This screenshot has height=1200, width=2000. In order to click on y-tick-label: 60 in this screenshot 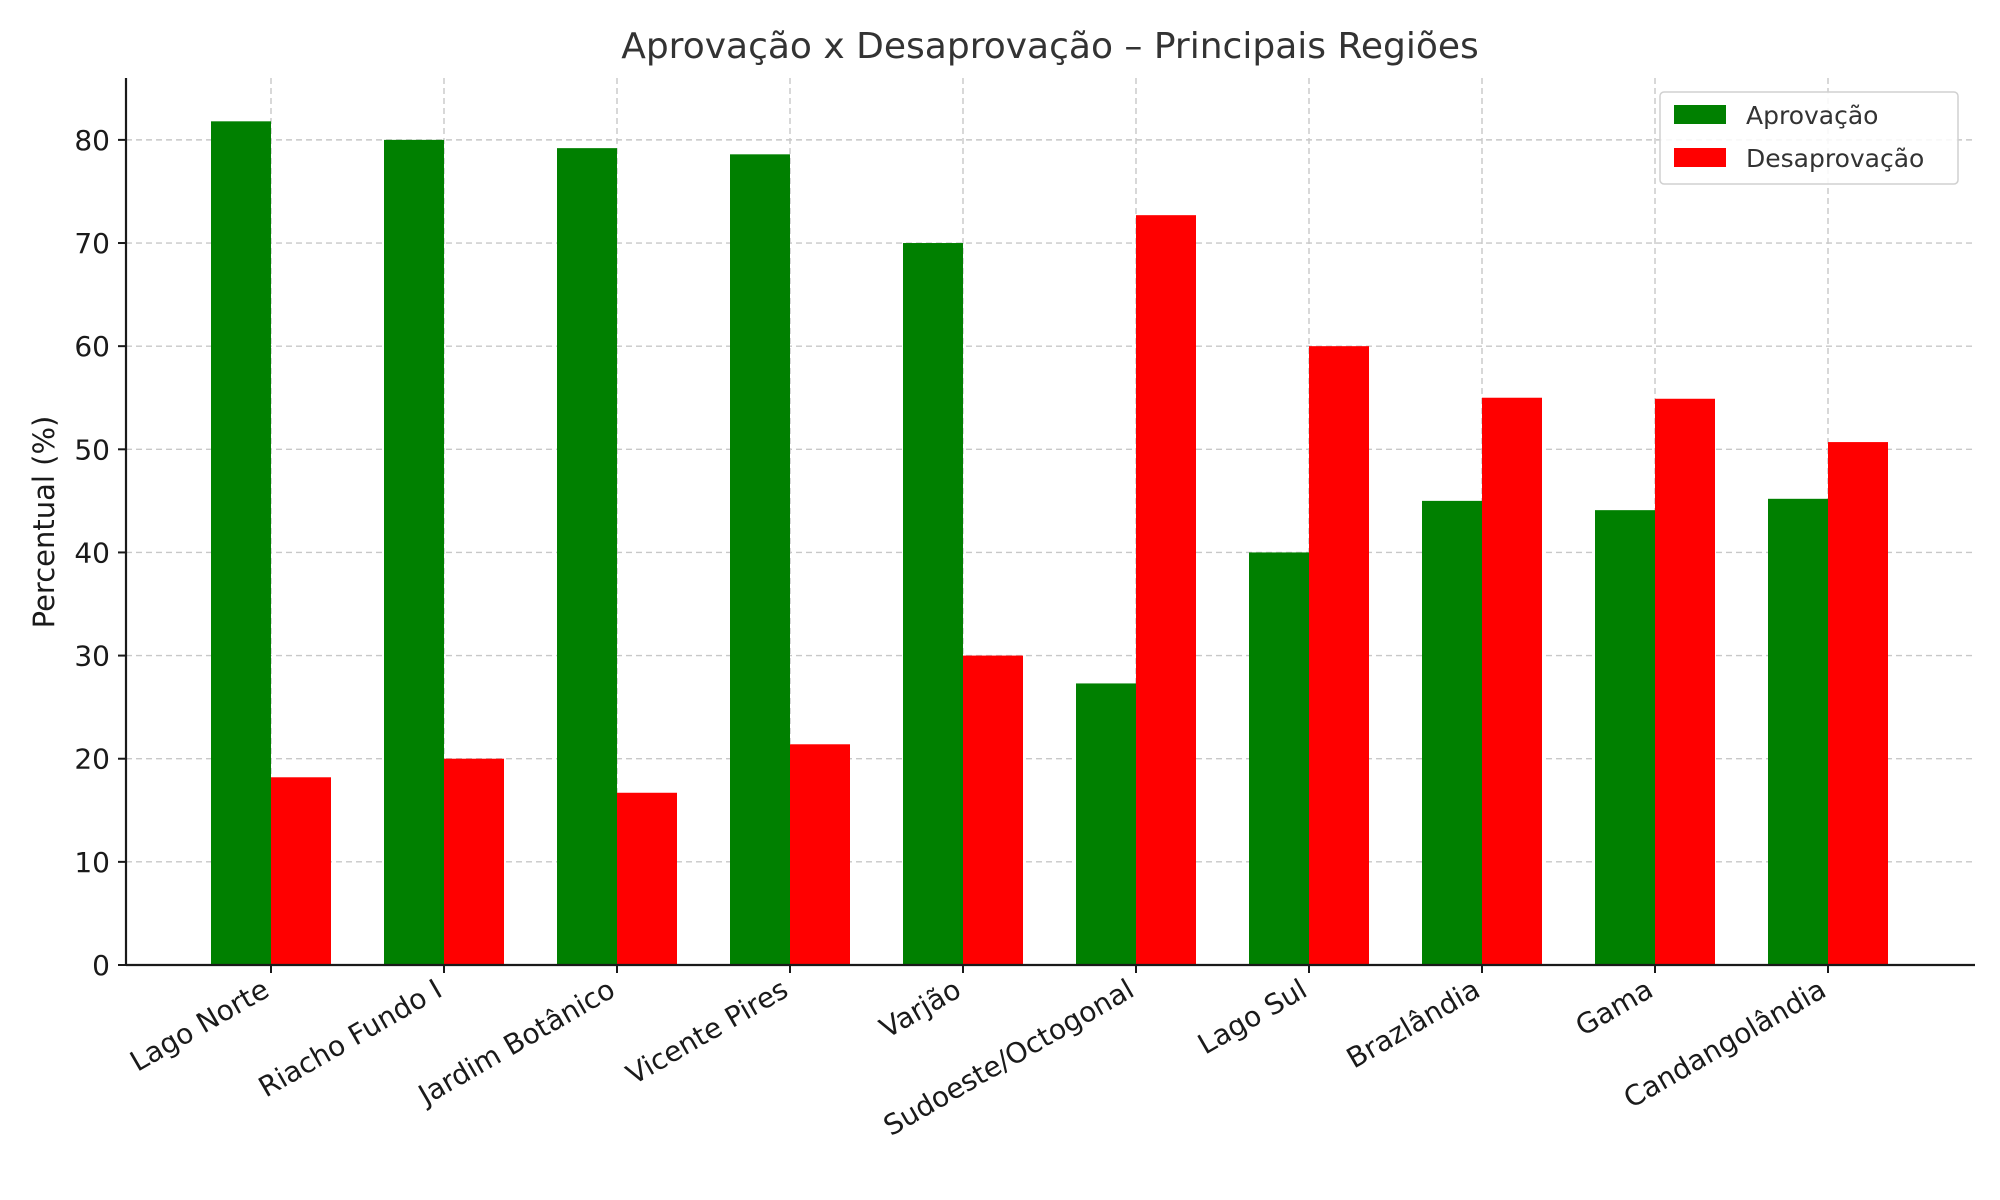, I will do `click(92, 346)`.